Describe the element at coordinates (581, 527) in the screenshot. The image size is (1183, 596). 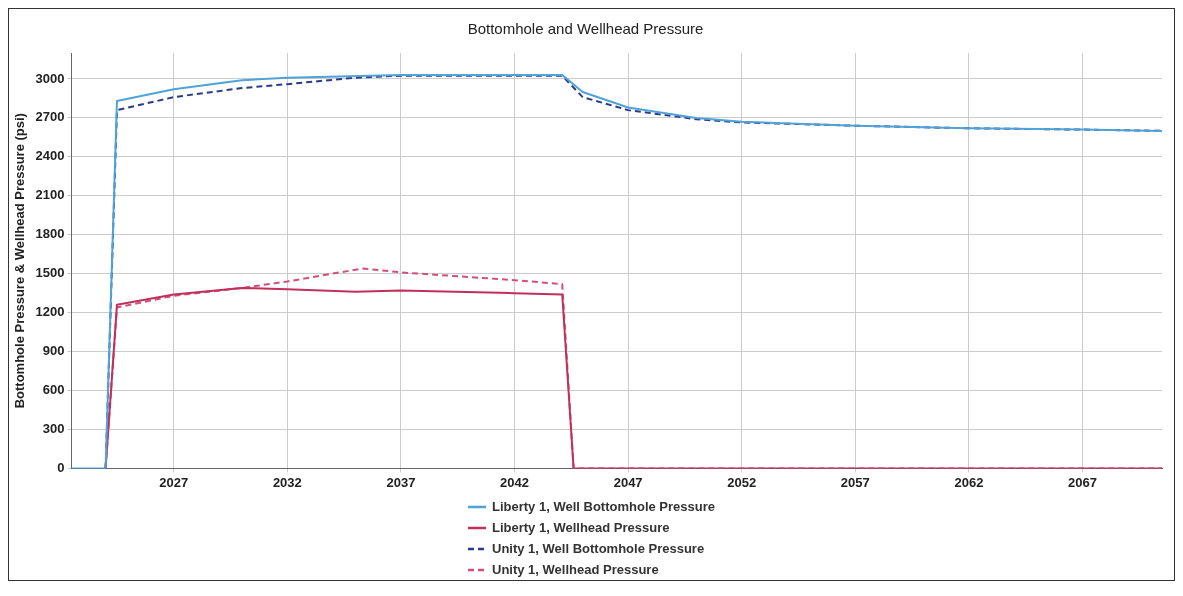
I see `legend-label: Liberty 1, Wellhead Pressure` at that location.